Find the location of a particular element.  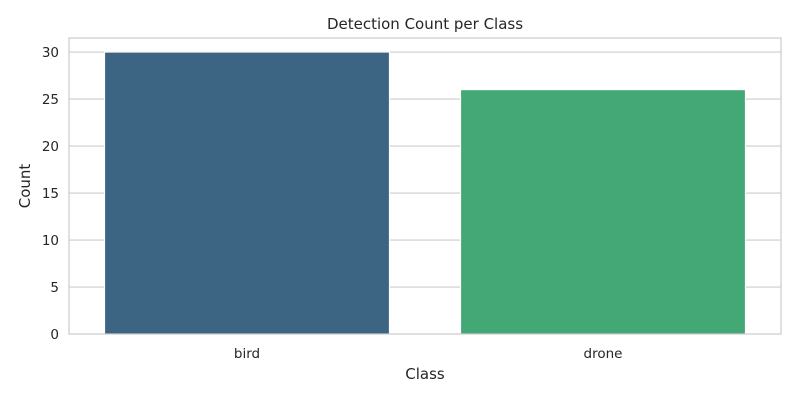

y-tick-label: 15 is located at coordinates (50, 194).